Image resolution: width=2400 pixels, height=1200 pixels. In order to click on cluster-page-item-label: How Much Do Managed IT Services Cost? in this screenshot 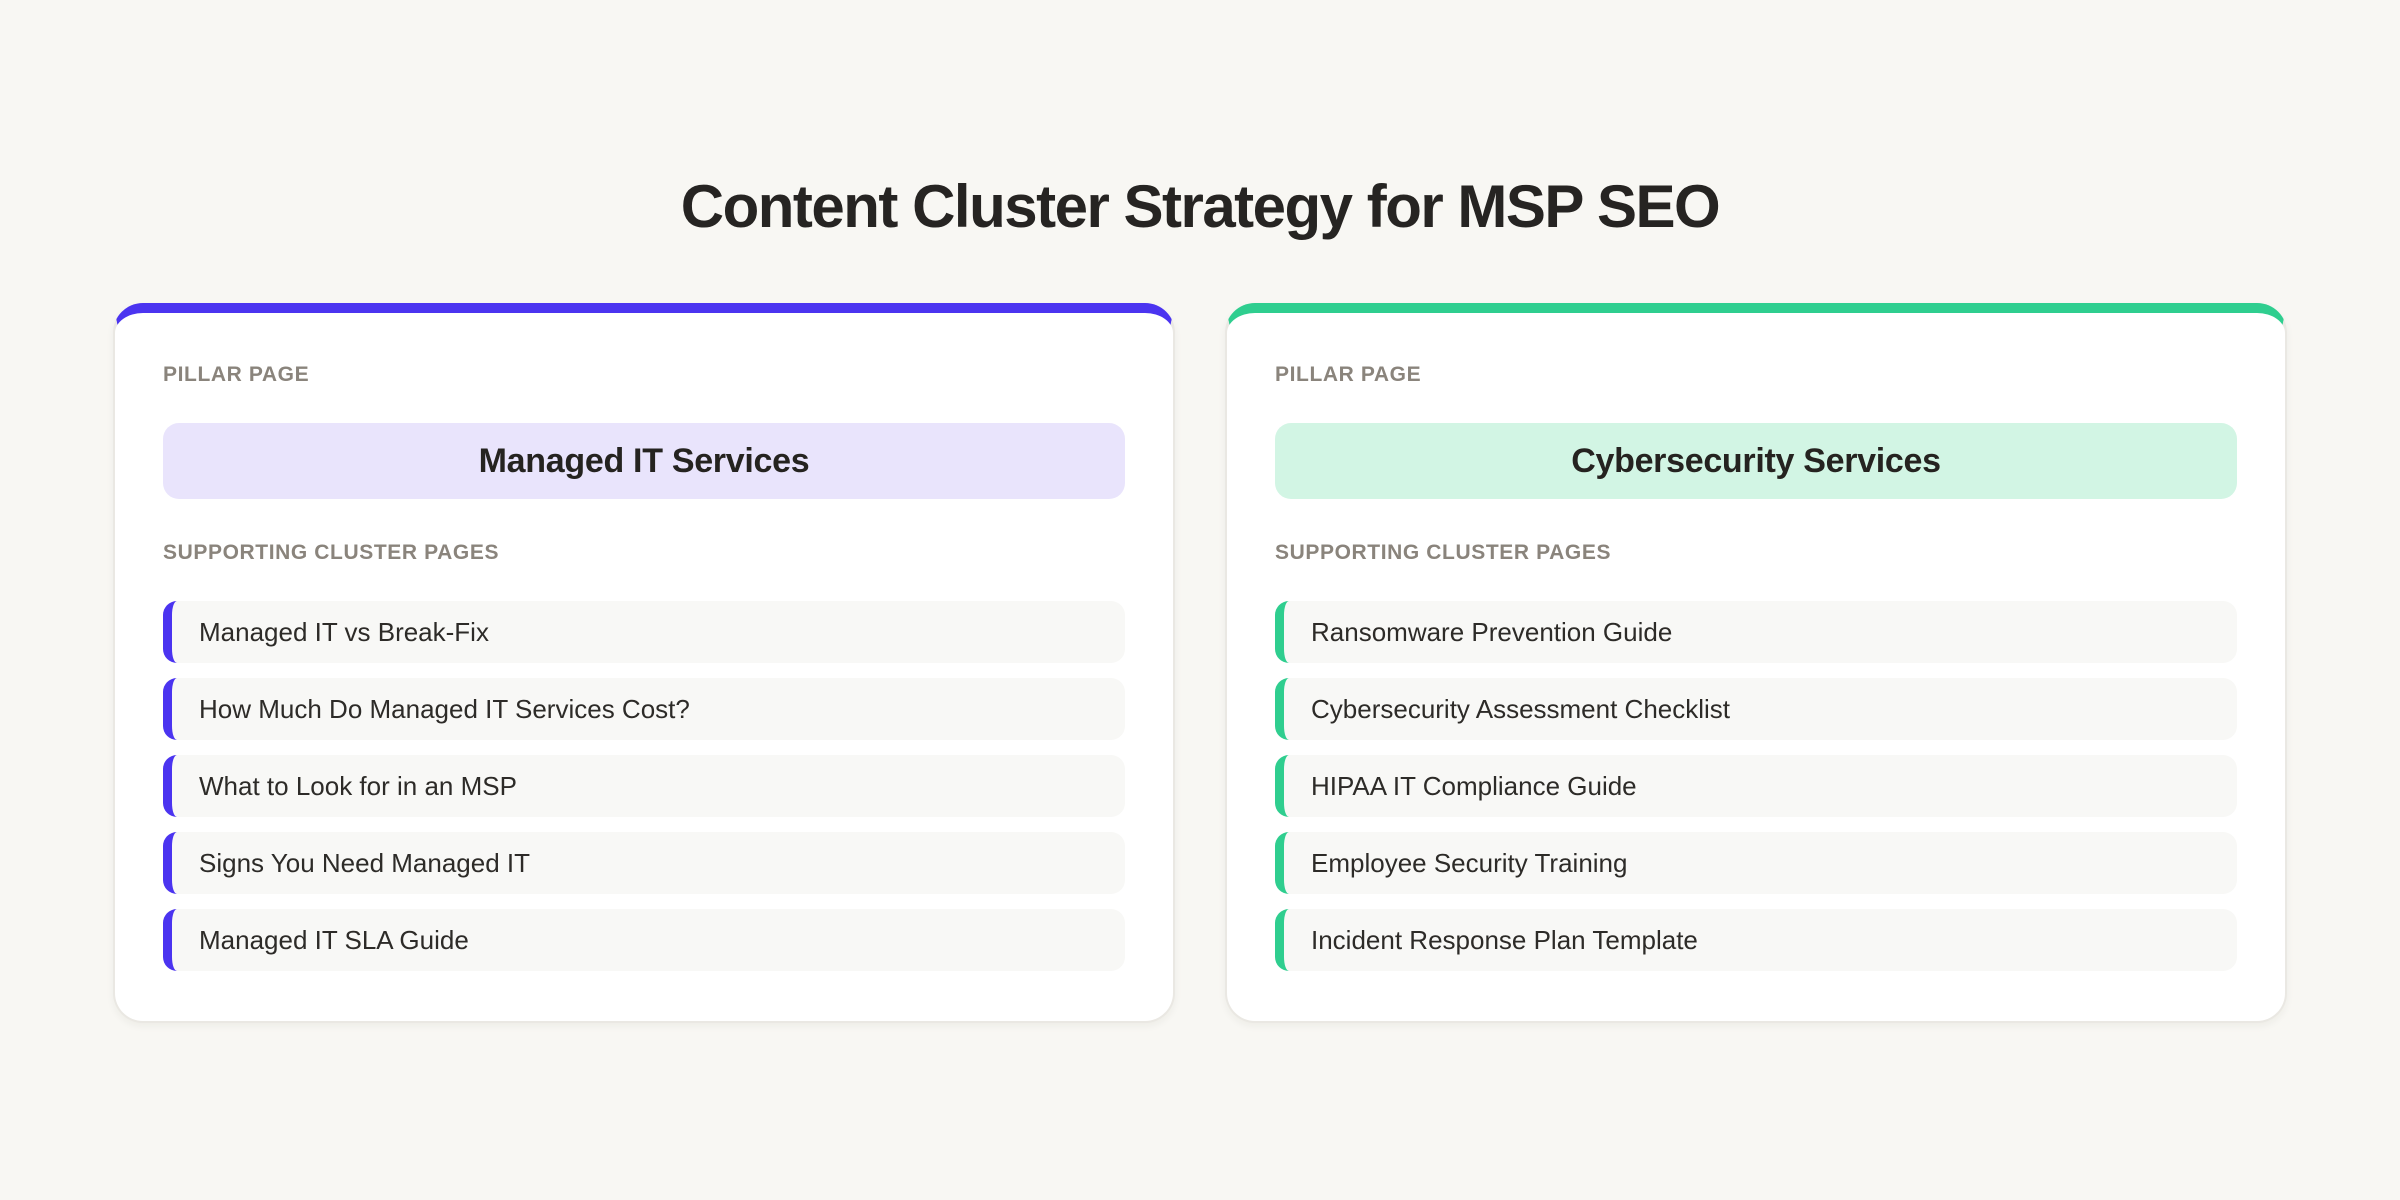, I will do `click(444, 708)`.